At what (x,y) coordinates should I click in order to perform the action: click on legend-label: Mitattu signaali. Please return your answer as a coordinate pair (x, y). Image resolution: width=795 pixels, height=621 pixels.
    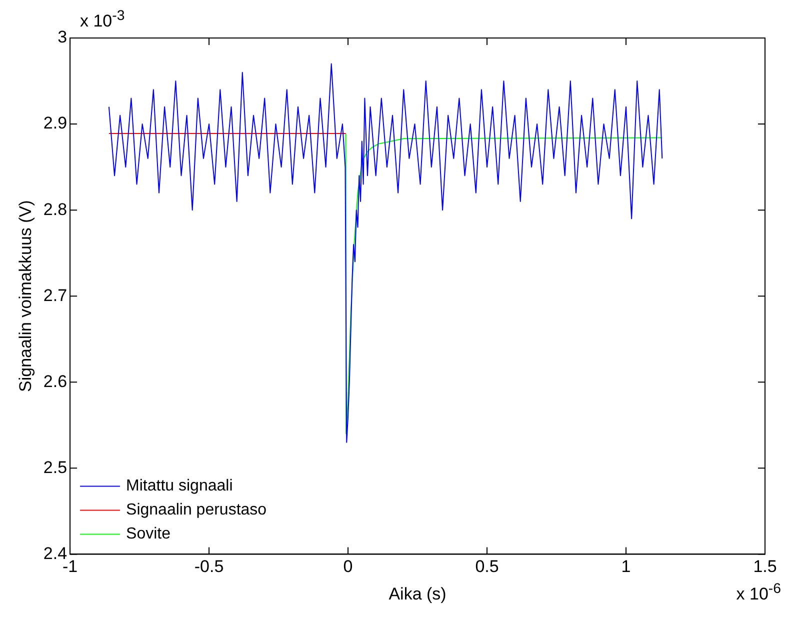
    Looking at the image, I should click on (179, 486).